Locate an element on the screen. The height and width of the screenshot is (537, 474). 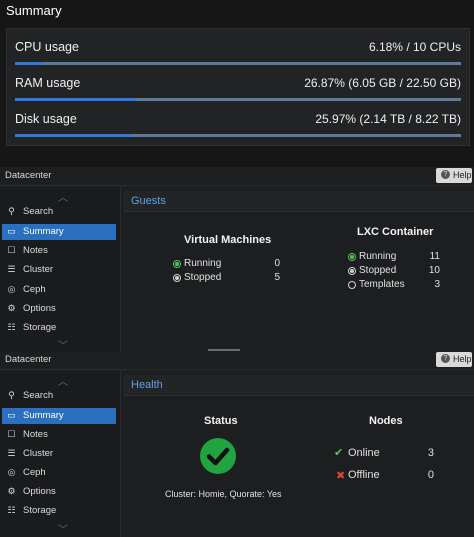
summary-title: Summary is located at coordinates (34, 10).